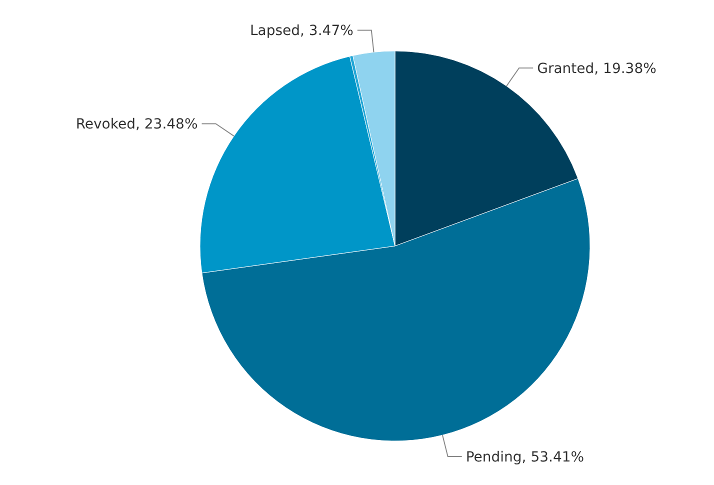  What do you see at coordinates (137, 124) in the screenshot?
I see `slice-label: Revoked, 23.48%` at bounding box center [137, 124].